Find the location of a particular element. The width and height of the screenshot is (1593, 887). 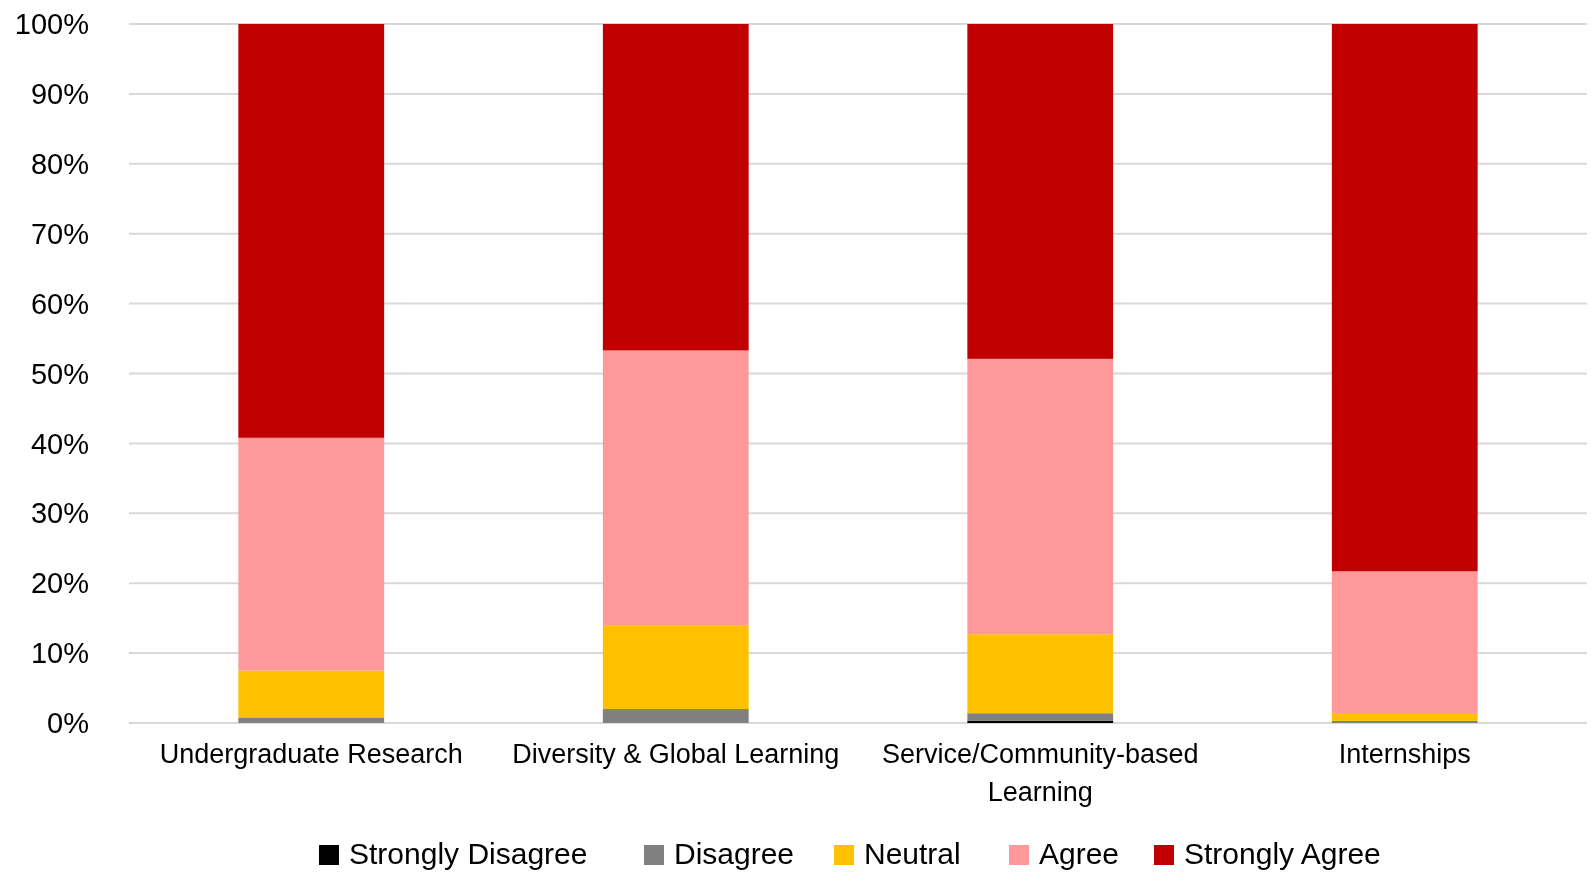

y-tick-label: 10% is located at coordinates (59, 653).